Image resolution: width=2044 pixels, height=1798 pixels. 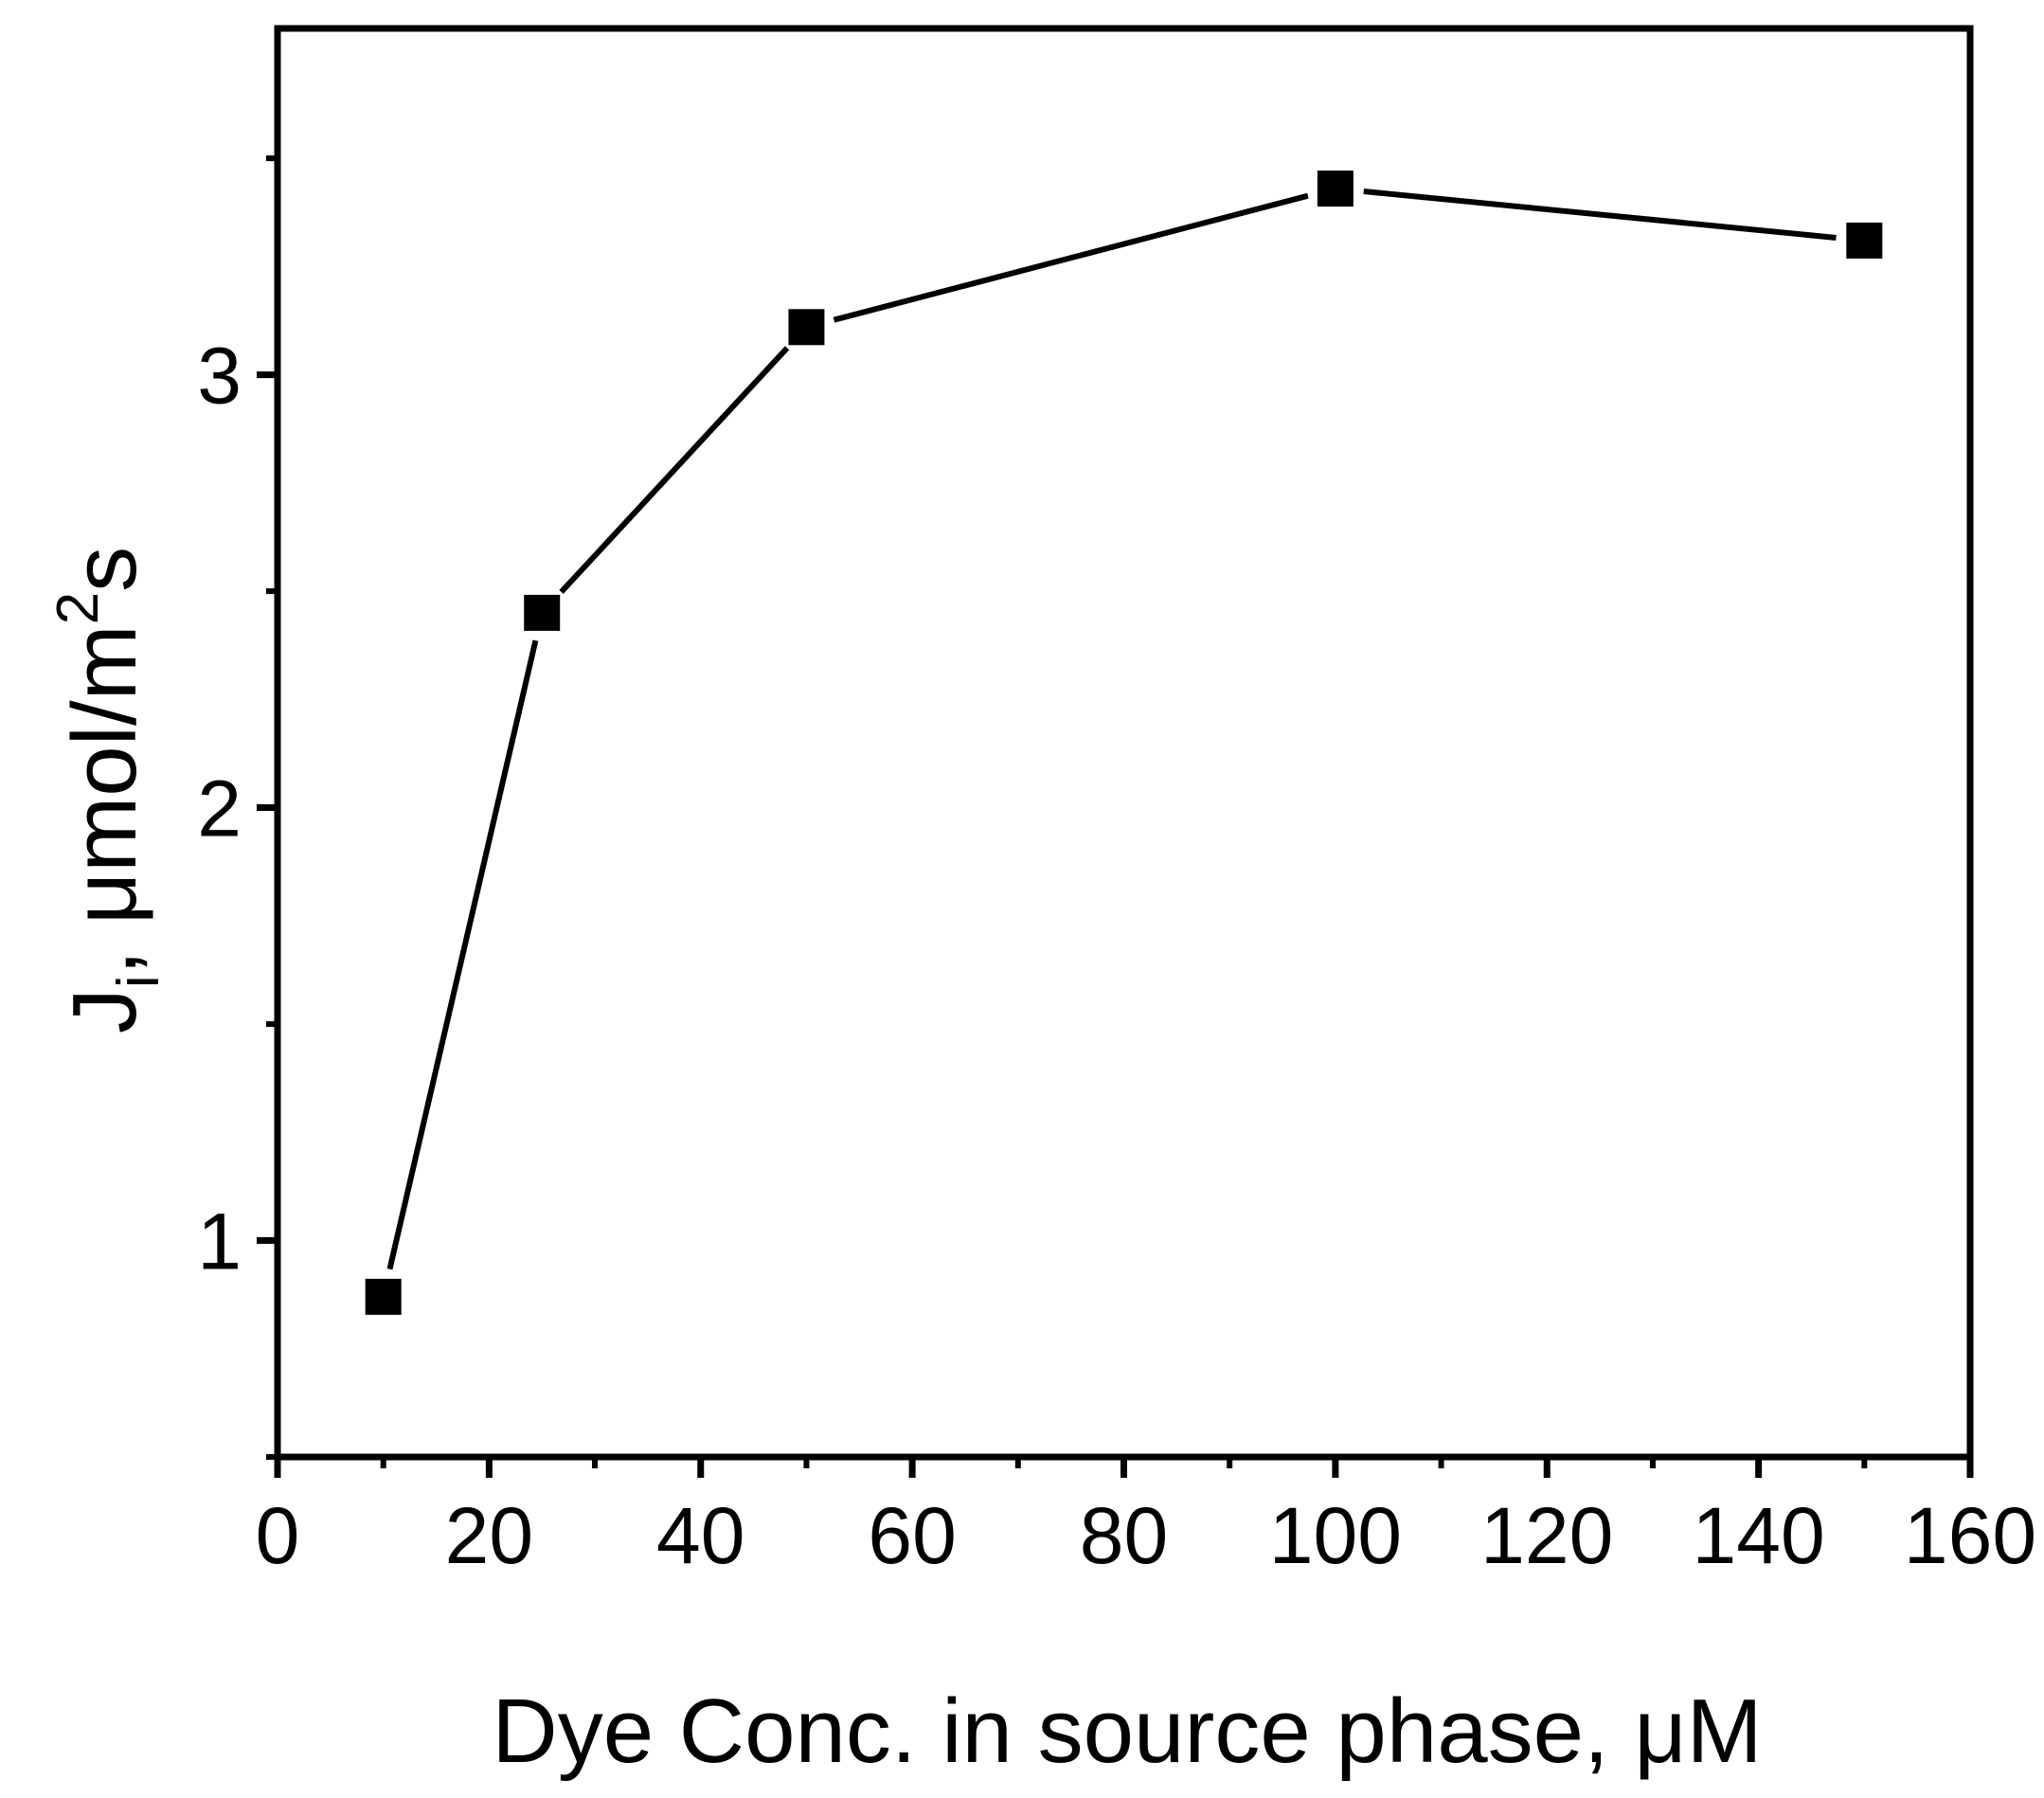 What do you see at coordinates (700, 1535) in the screenshot?
I see `x-tick-label: 40` at bounding box center [700, 1535].